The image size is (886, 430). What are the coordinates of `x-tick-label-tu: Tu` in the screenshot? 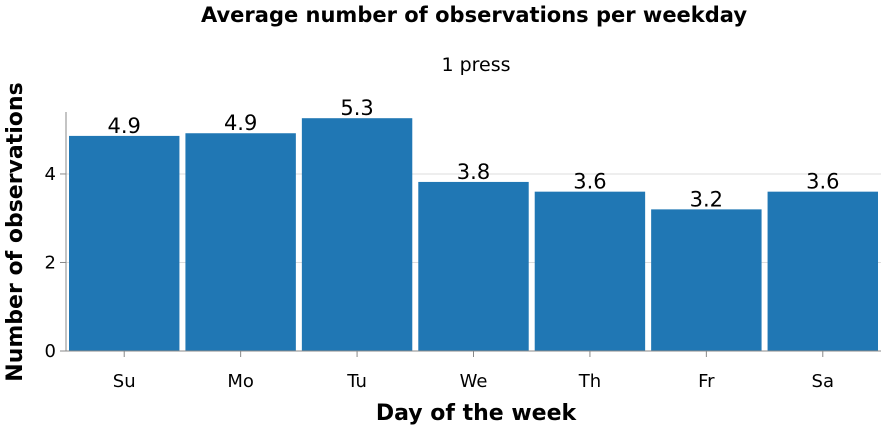 It's located at (356, 381).